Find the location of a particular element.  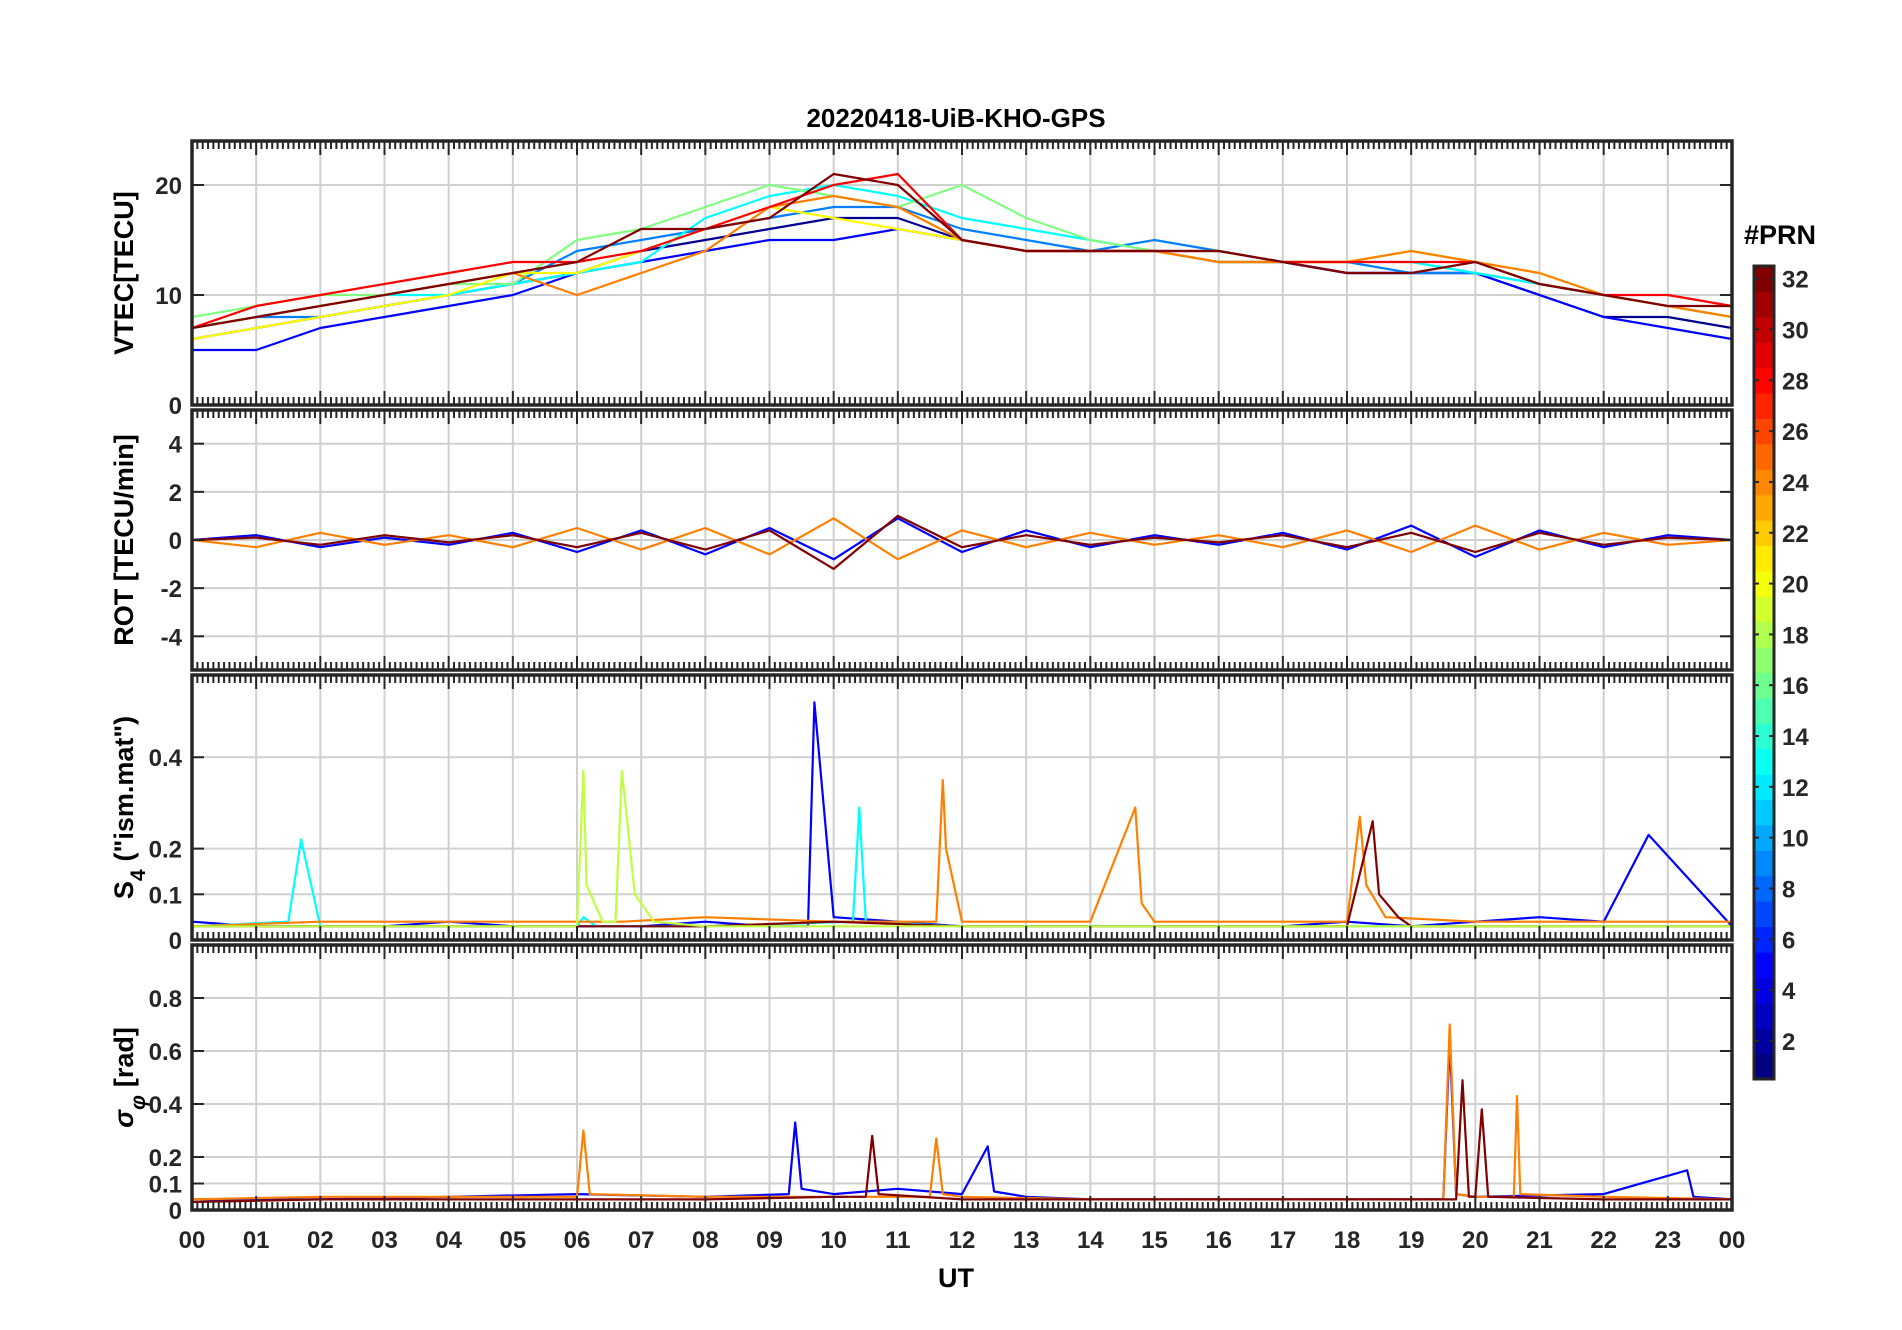

x-tick-label: 23 is located at coordinates (1667, 1240).